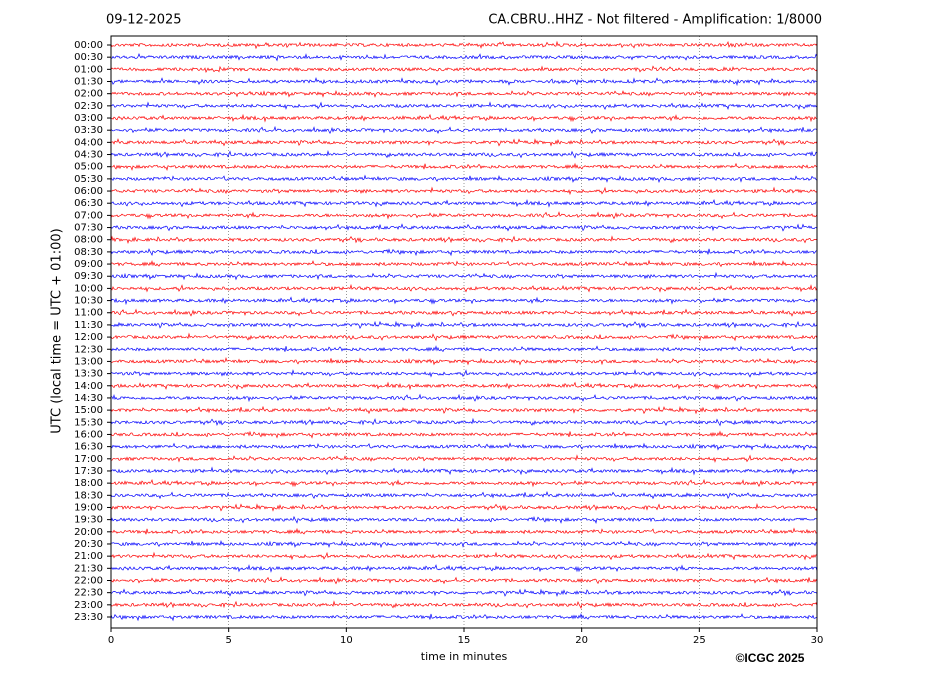 This screenshot has width=927, height=696. I want to click on y-tick-label: 17:30, so click(88, 471).